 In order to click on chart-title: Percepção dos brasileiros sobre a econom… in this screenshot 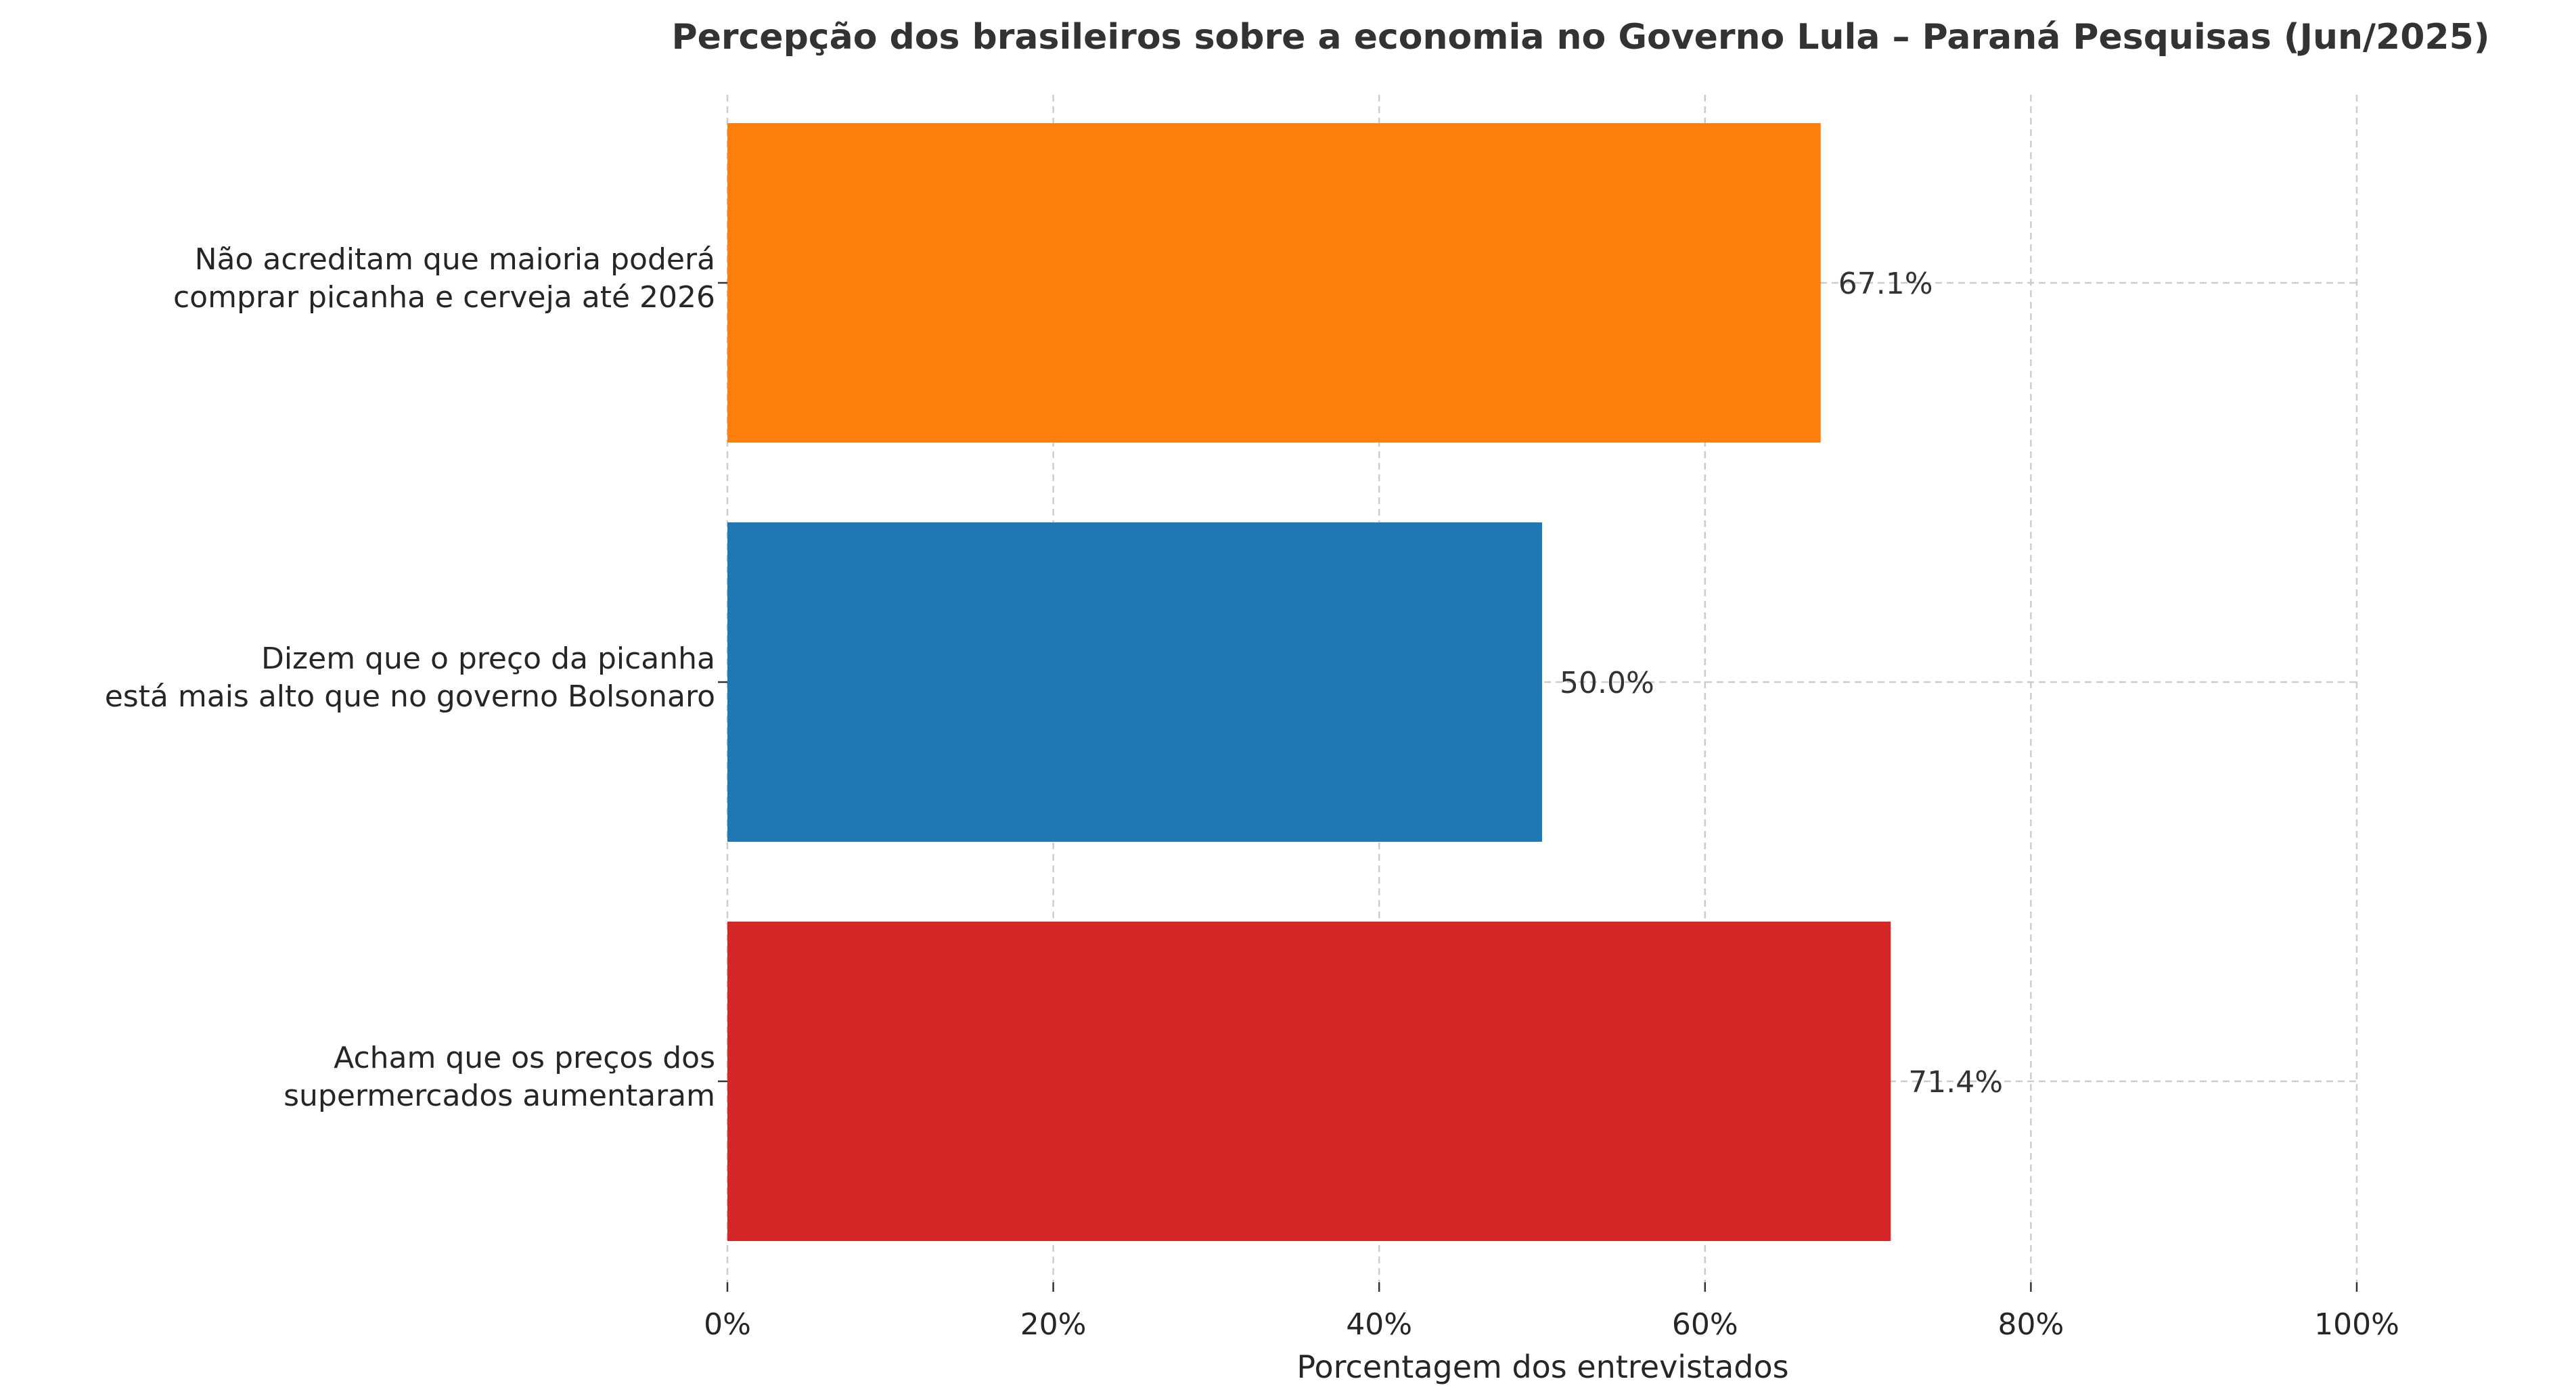, I will do `click(1580, 38)`.